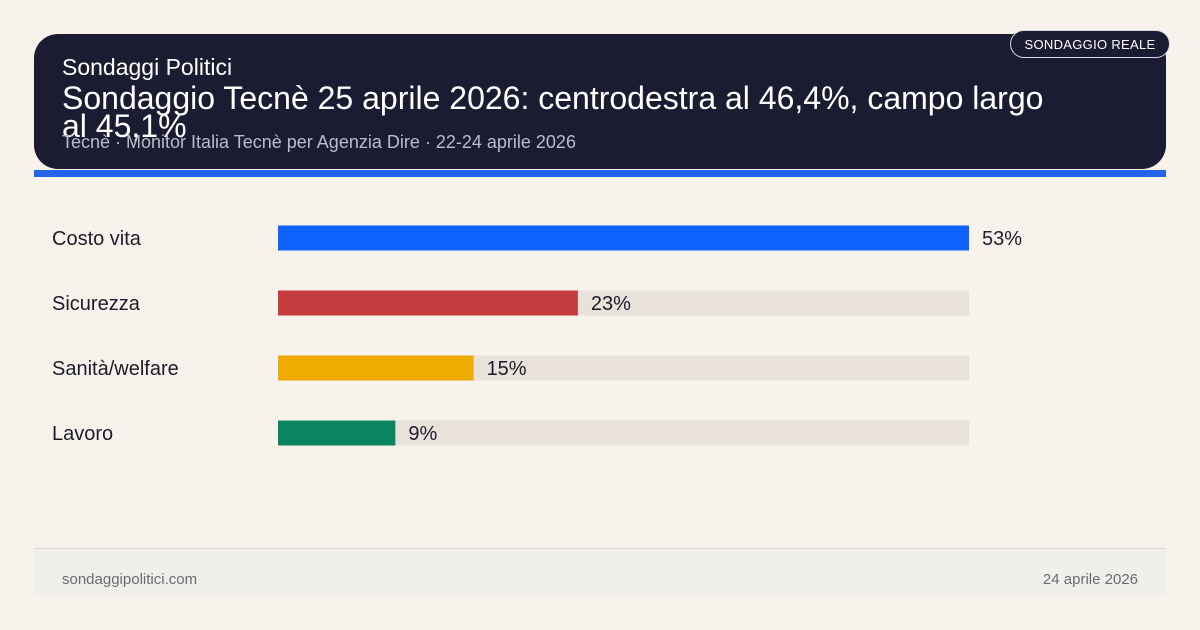 The height and width of the screenshot is (630, 1200). I want to click on category-label: Costo vita, so click(97, 239).